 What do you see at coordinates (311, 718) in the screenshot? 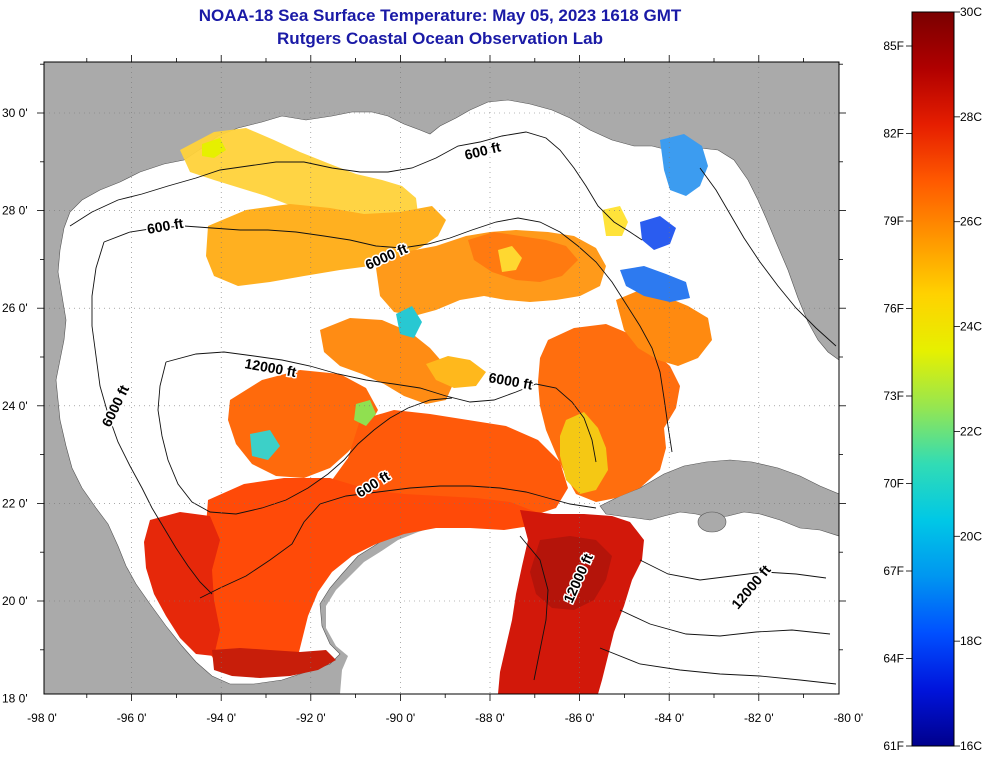
I see `longitude-tick-label: -92 0'` at bounding box center [311, 718].